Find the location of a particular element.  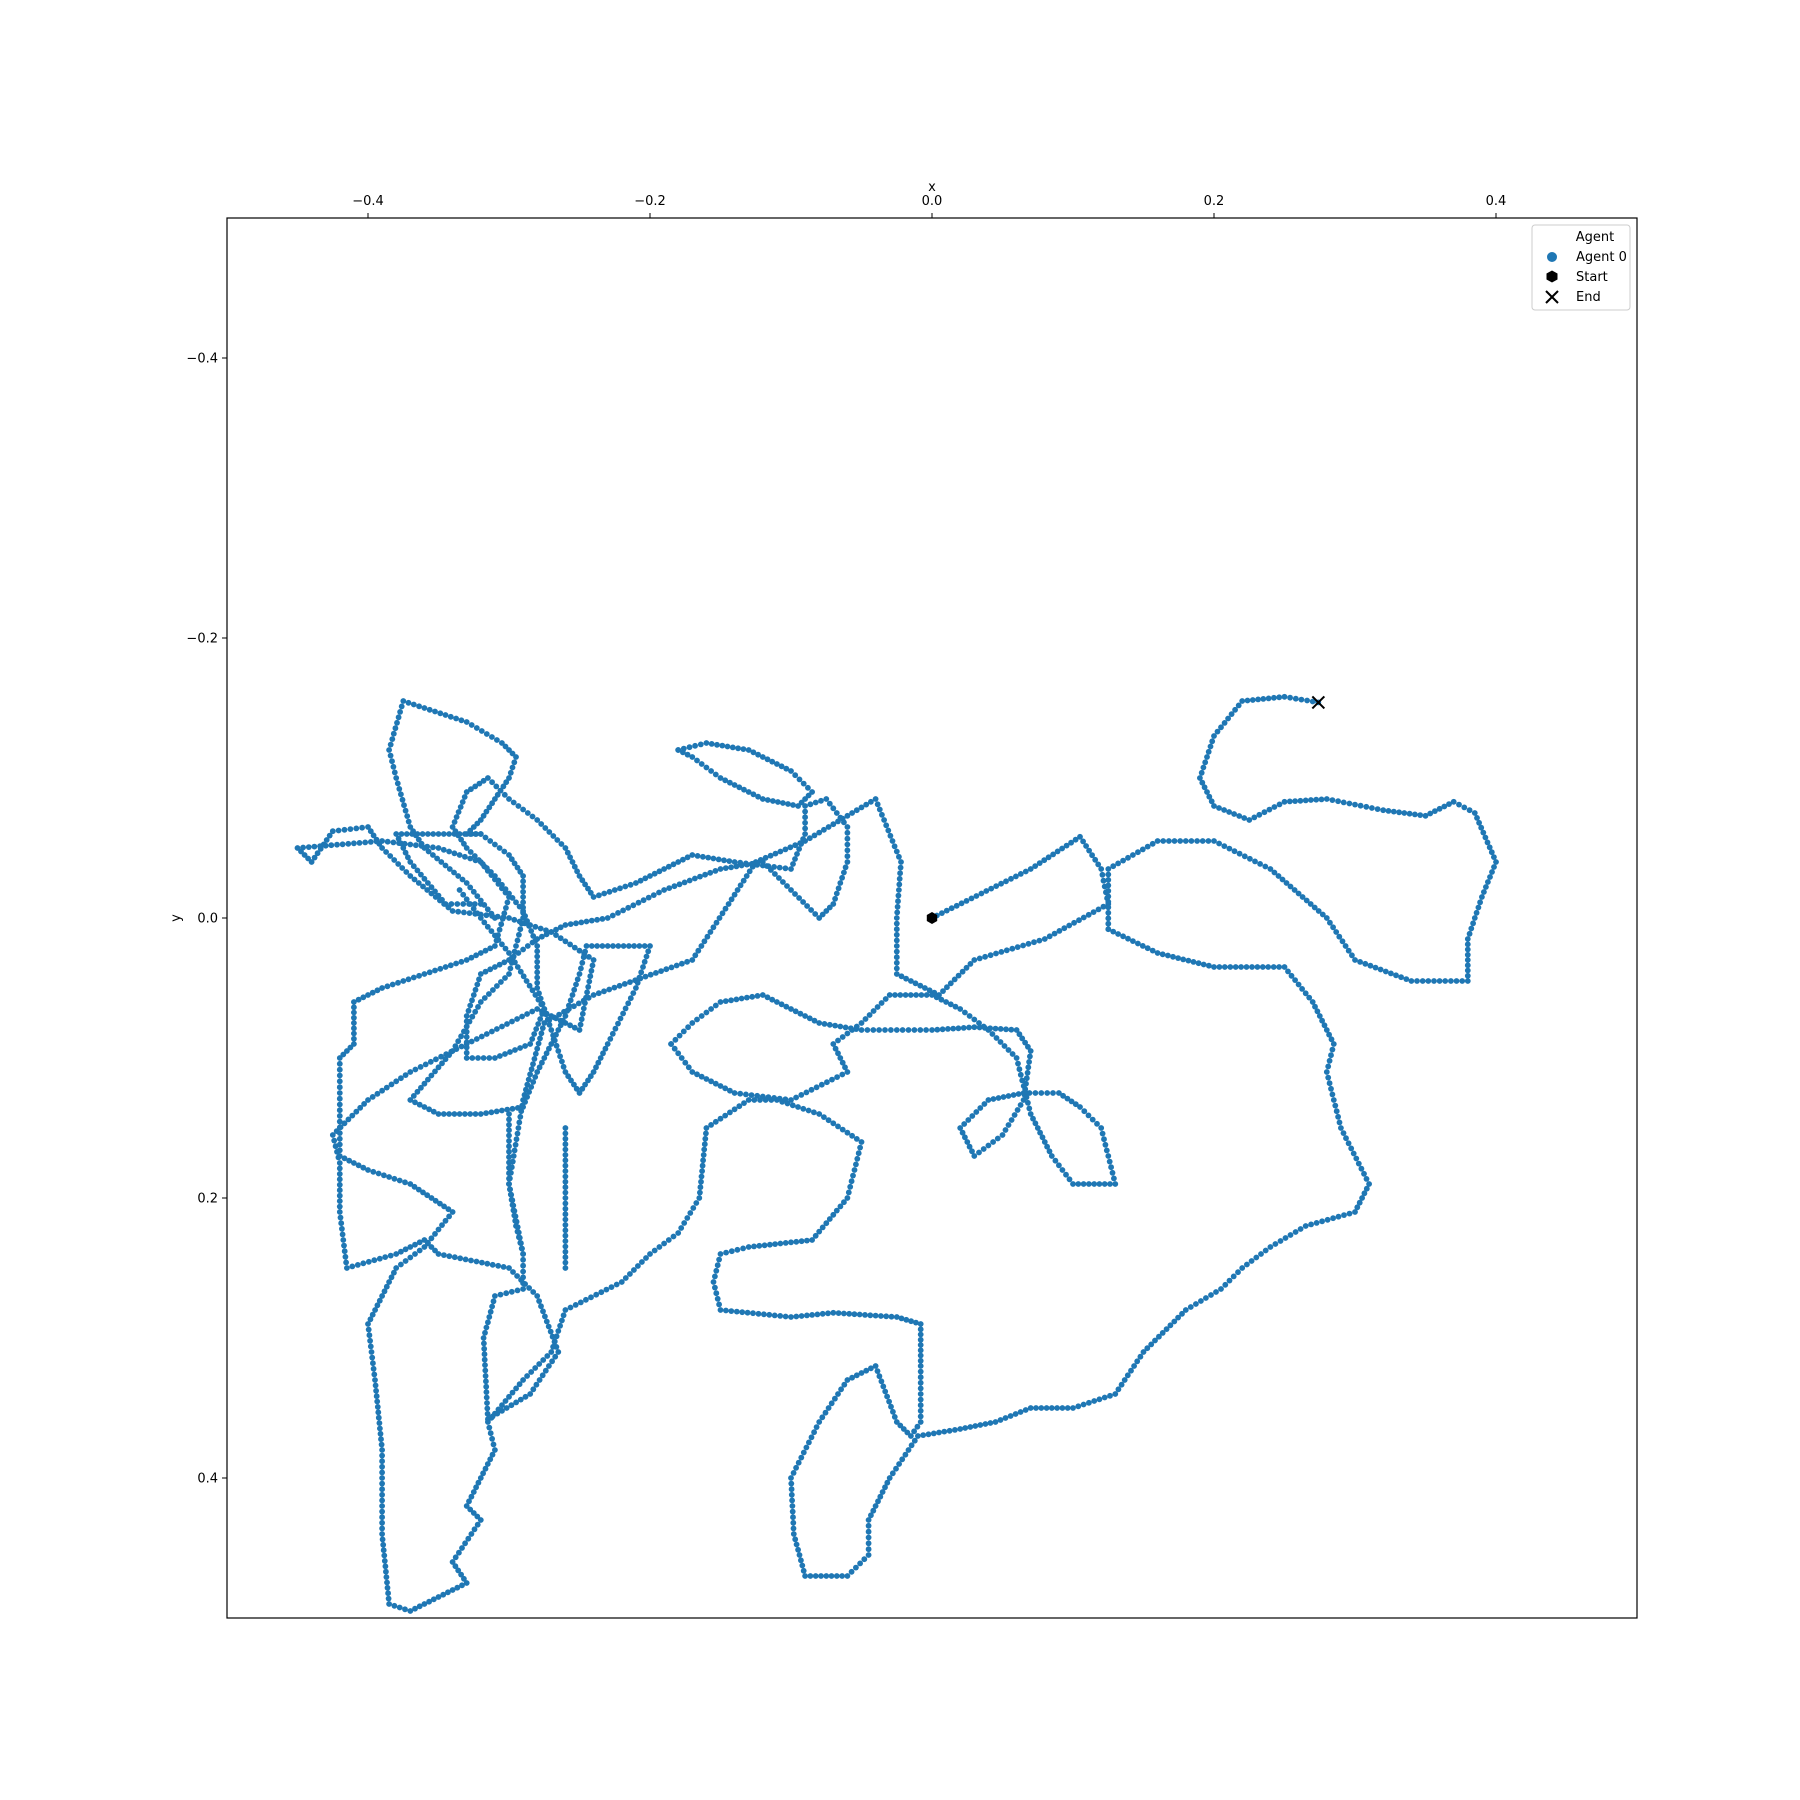

start-end-markers is located at coordinates (1126, 809).